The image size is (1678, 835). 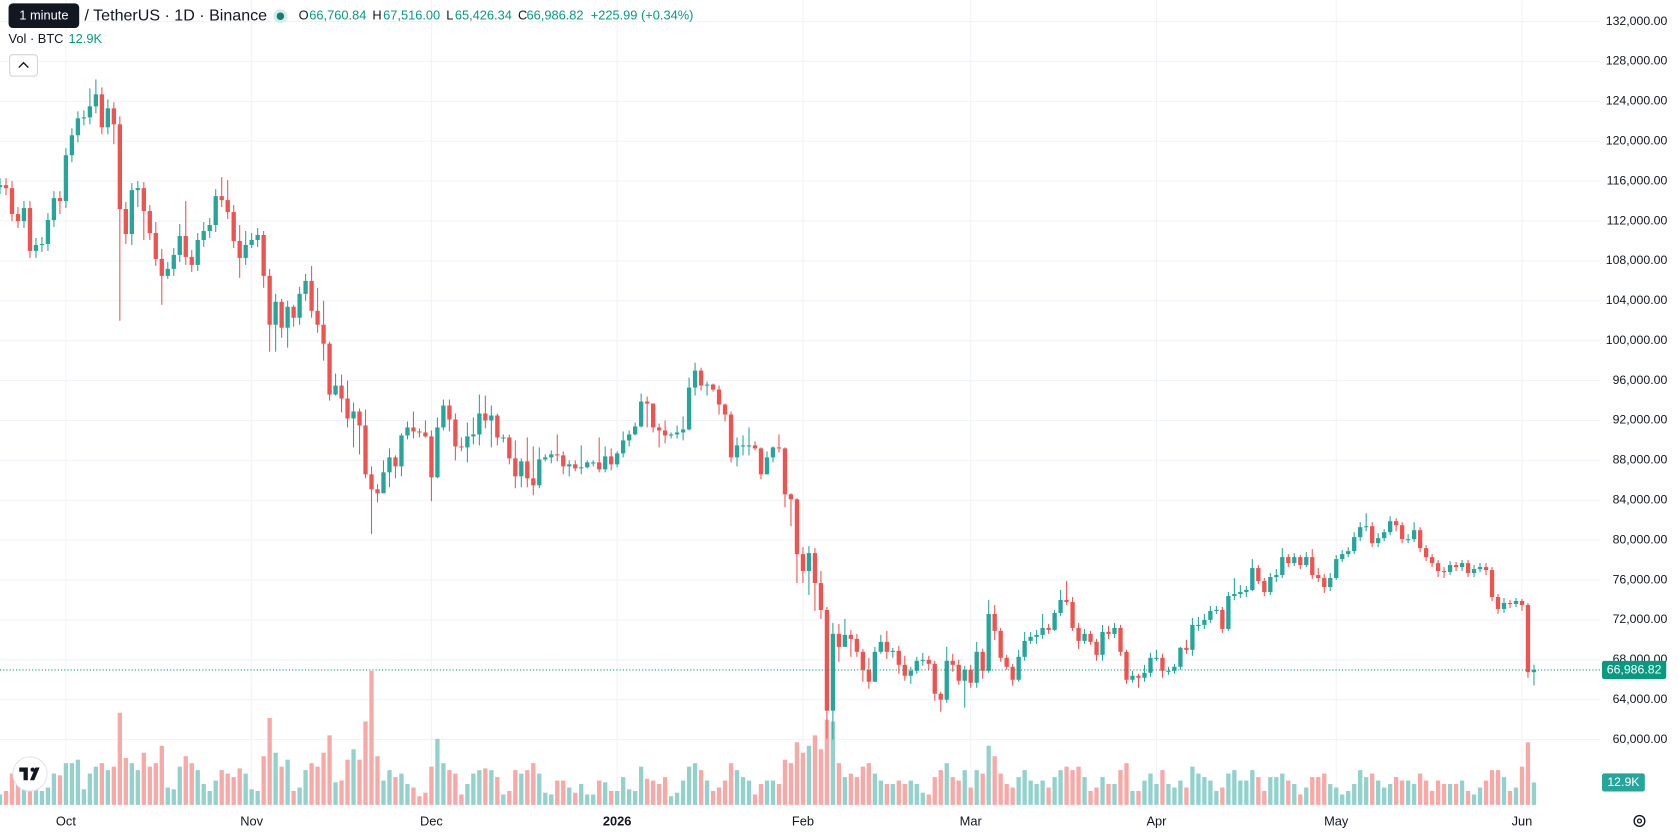 What do you see at coordinates (768, 737) in the screenshot?
I see `volume-pane` at bounding box center [768, 737].